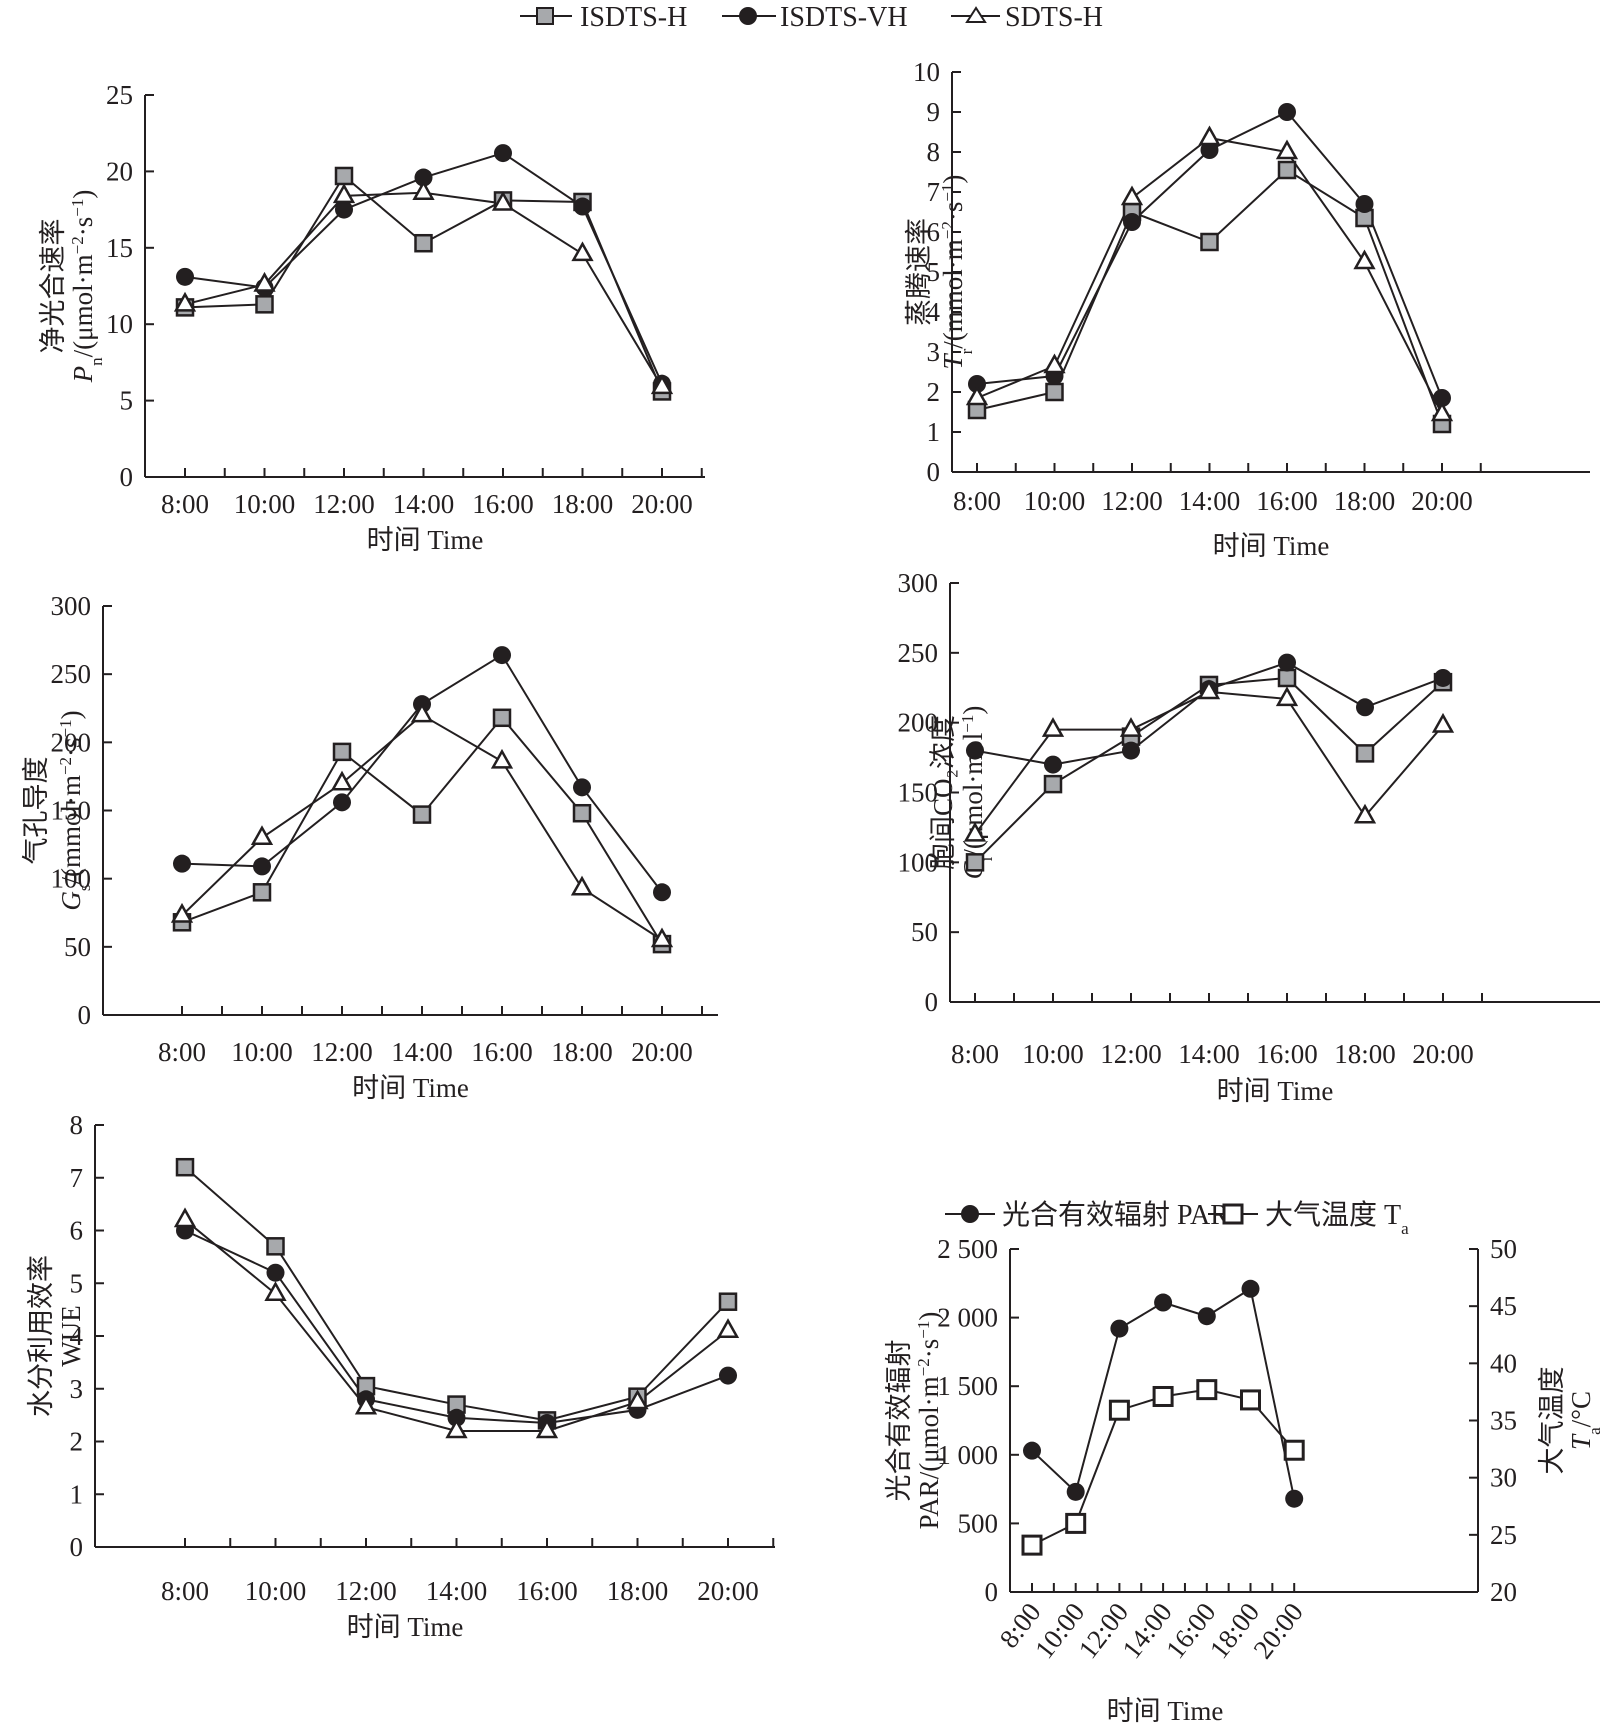  Describe the element at coordinates (934, 352) in the screenshot. I see `y-tick-label: 3` at that location.